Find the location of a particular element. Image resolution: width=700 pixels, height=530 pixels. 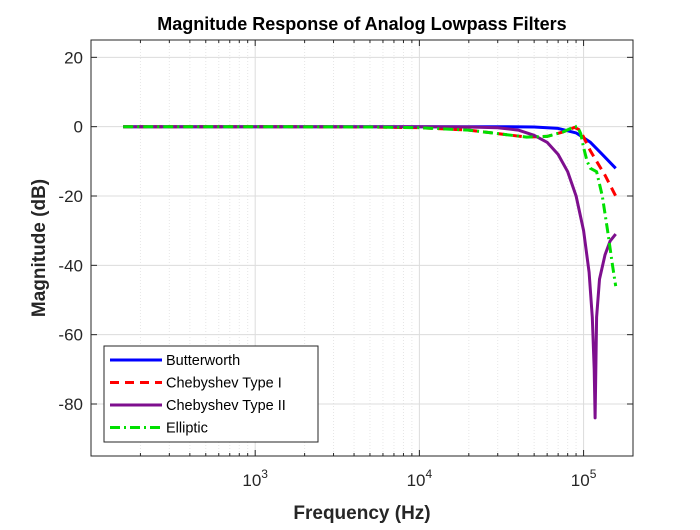

x-tick-label: 10³ is located at coordinates (255, 478).